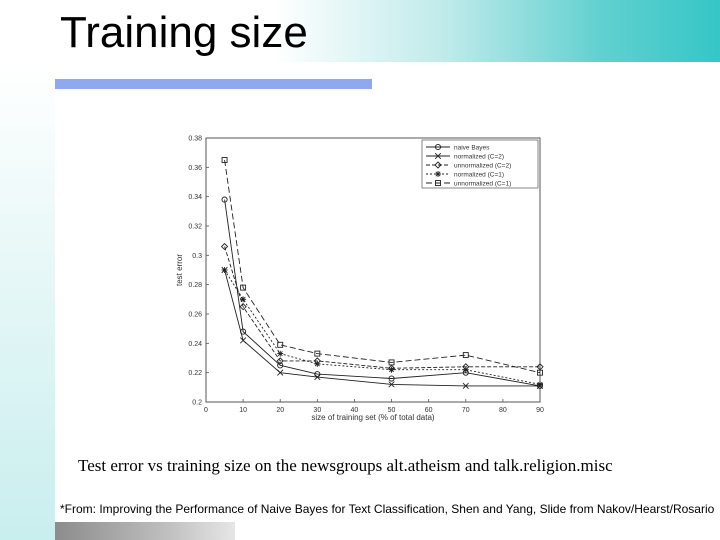  What do you see at coordinates (373, 417) in the screenshot?
I see `x-axis-label: size of training set (% of total data)` at bounding box center [373, 417].